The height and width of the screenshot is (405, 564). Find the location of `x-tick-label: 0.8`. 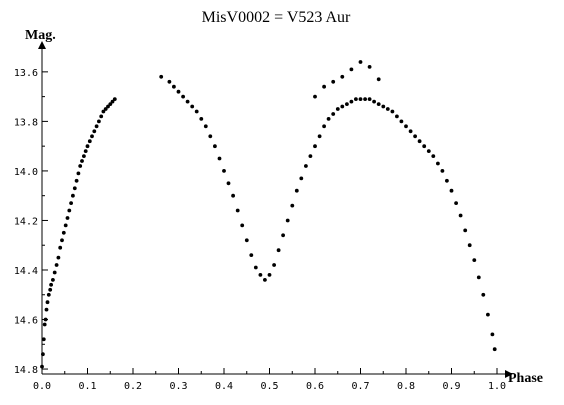

x-tick-label: 0.8 is located at coordinates (406, 386).